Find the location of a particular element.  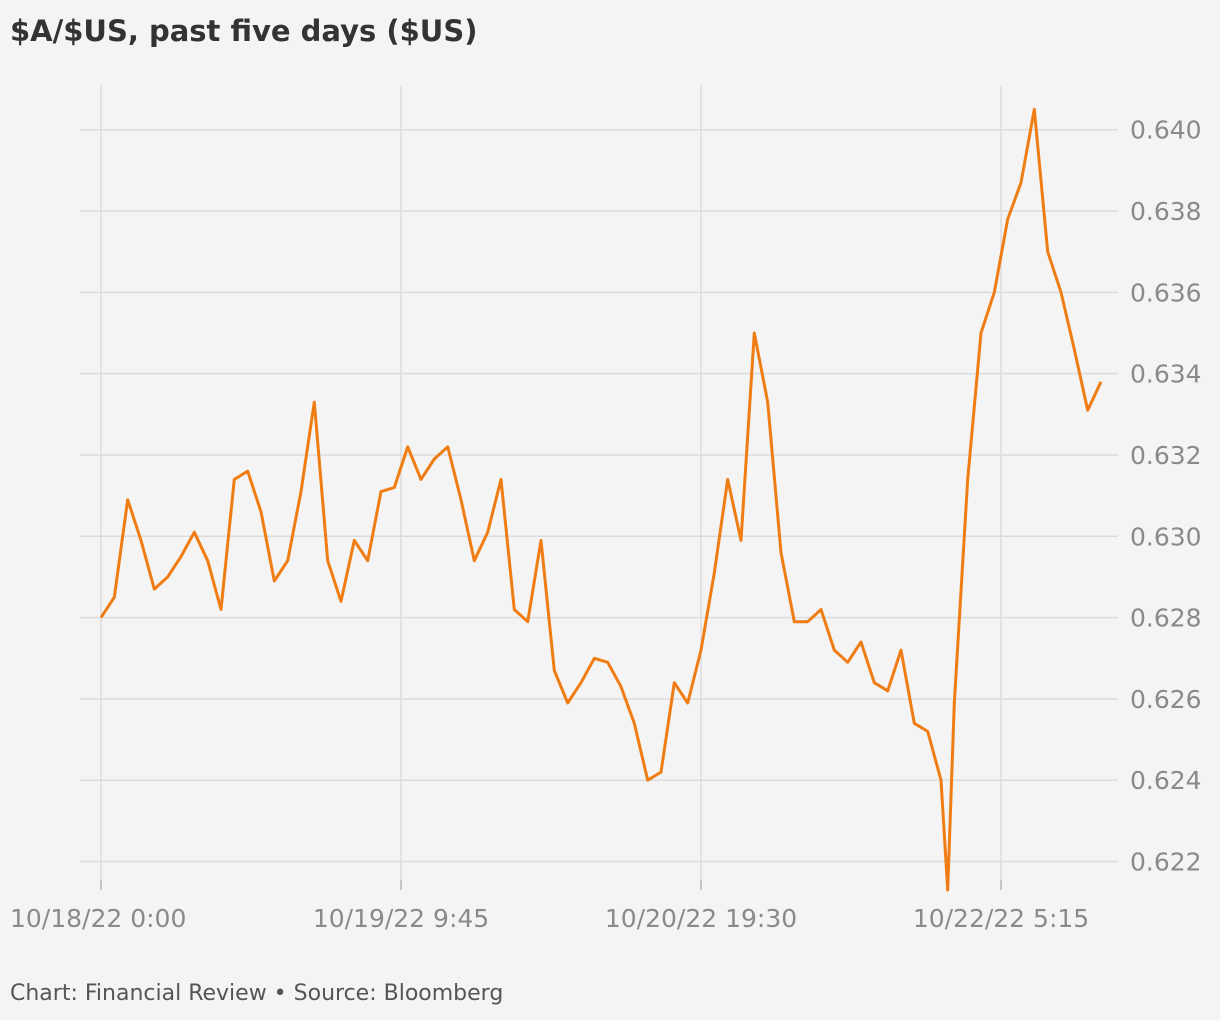

y-tick-label: 0.630 is located at coordinates (1166, 536).